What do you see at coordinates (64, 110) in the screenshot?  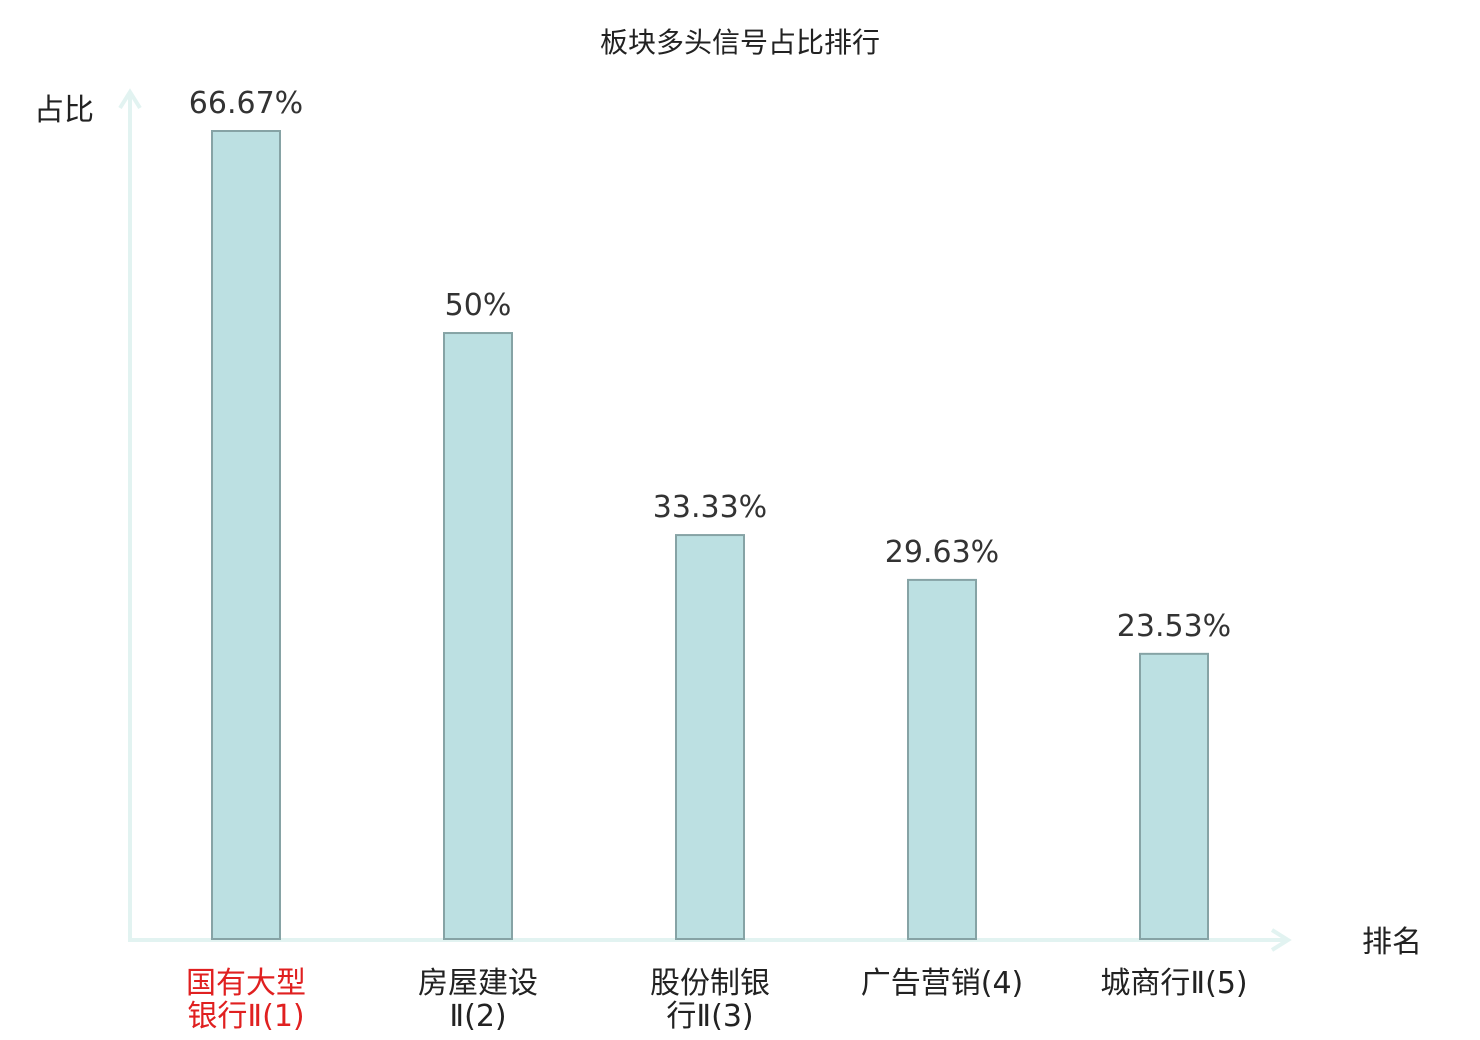 I see `y-axis-label: 占比` at bounding box center [64, 110].